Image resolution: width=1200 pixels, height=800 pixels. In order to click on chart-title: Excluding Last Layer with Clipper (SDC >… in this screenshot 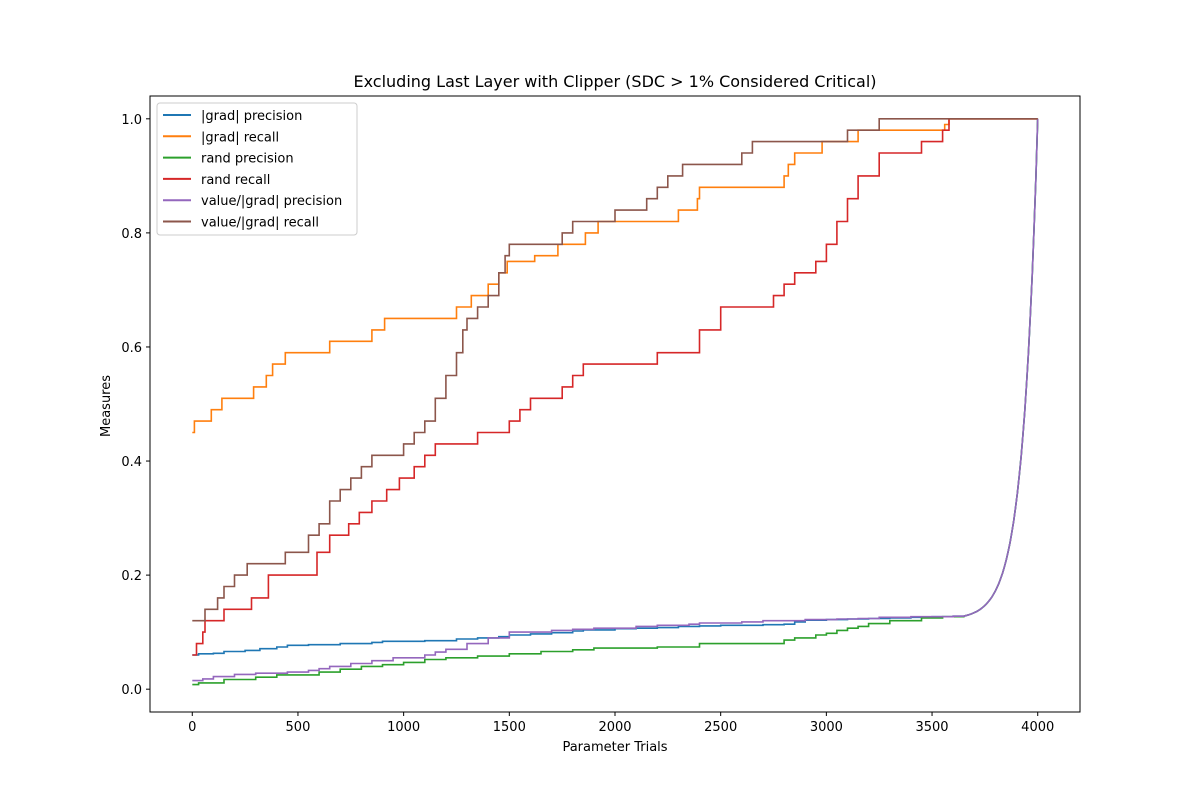, I will do `click(614, 81)`.